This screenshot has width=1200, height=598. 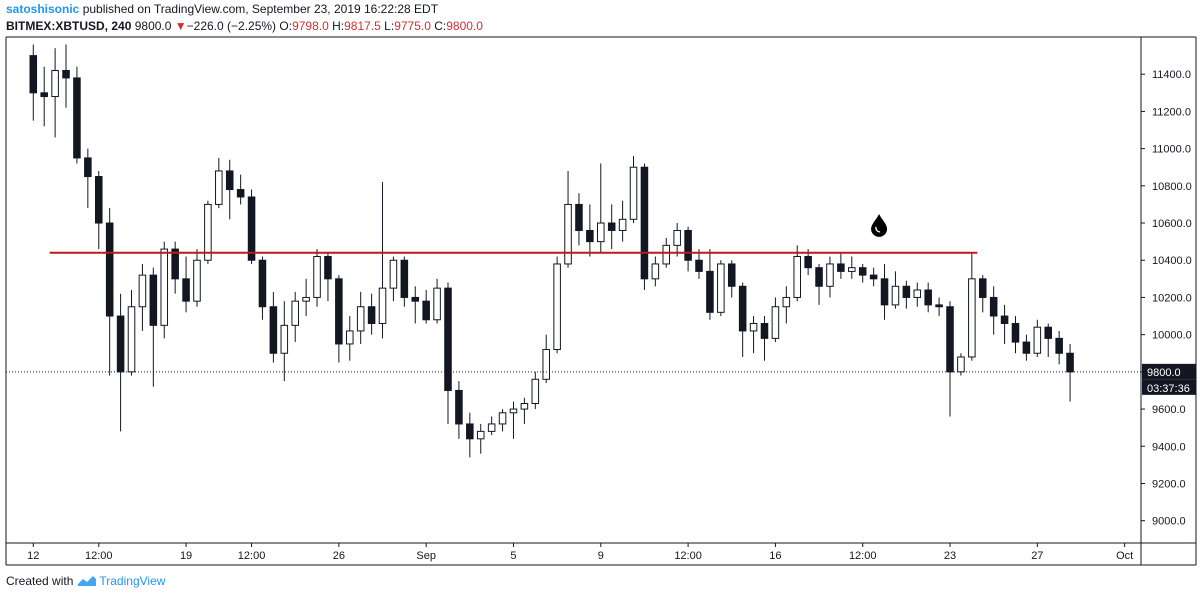 What do you see at coordinates (412, 26) in the screenshot?
I see `low-value: 9775.0` at bounding box center [412, 26].